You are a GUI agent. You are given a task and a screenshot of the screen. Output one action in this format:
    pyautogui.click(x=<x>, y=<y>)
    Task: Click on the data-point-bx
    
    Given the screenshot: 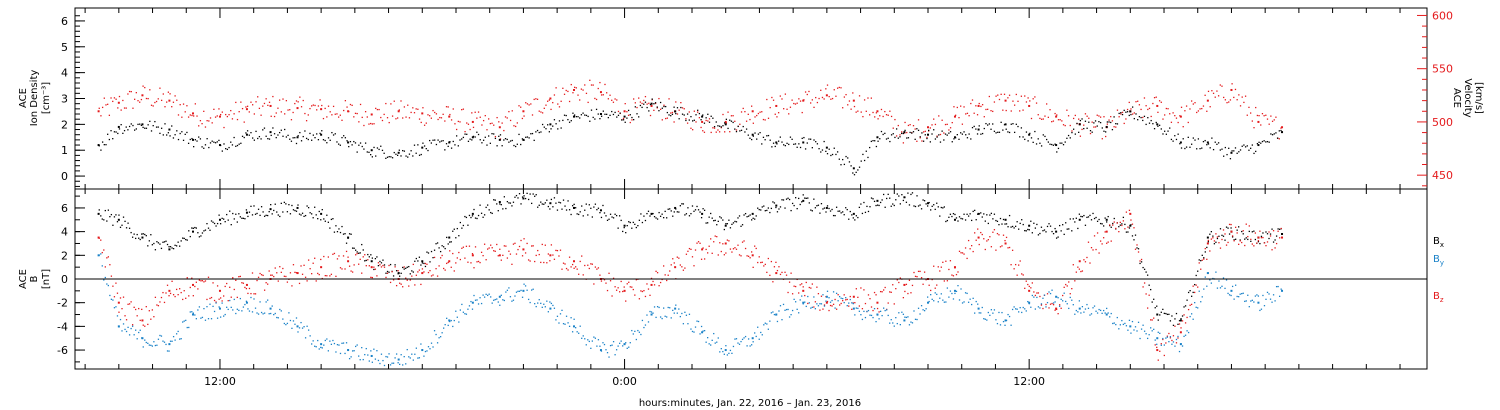 What is the action you would take?
    pyautogui.click(x=219, y=219)
    